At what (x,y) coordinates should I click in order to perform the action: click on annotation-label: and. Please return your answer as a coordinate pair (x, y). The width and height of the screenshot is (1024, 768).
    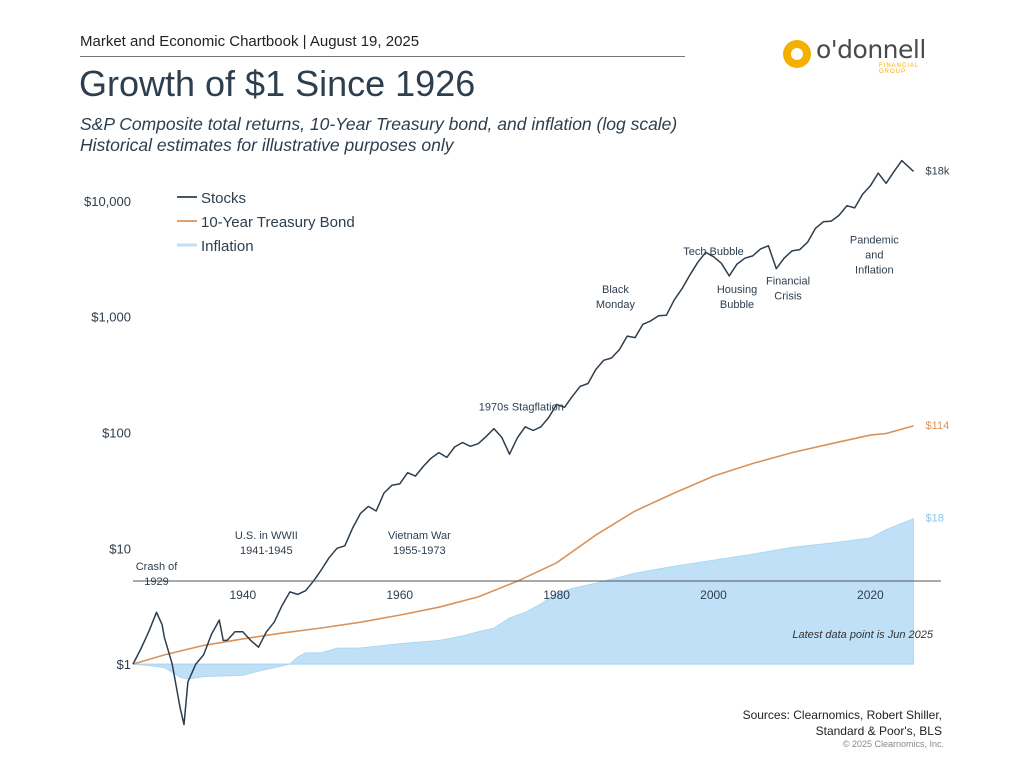
    Looking at the image, I should click on (874, 255).